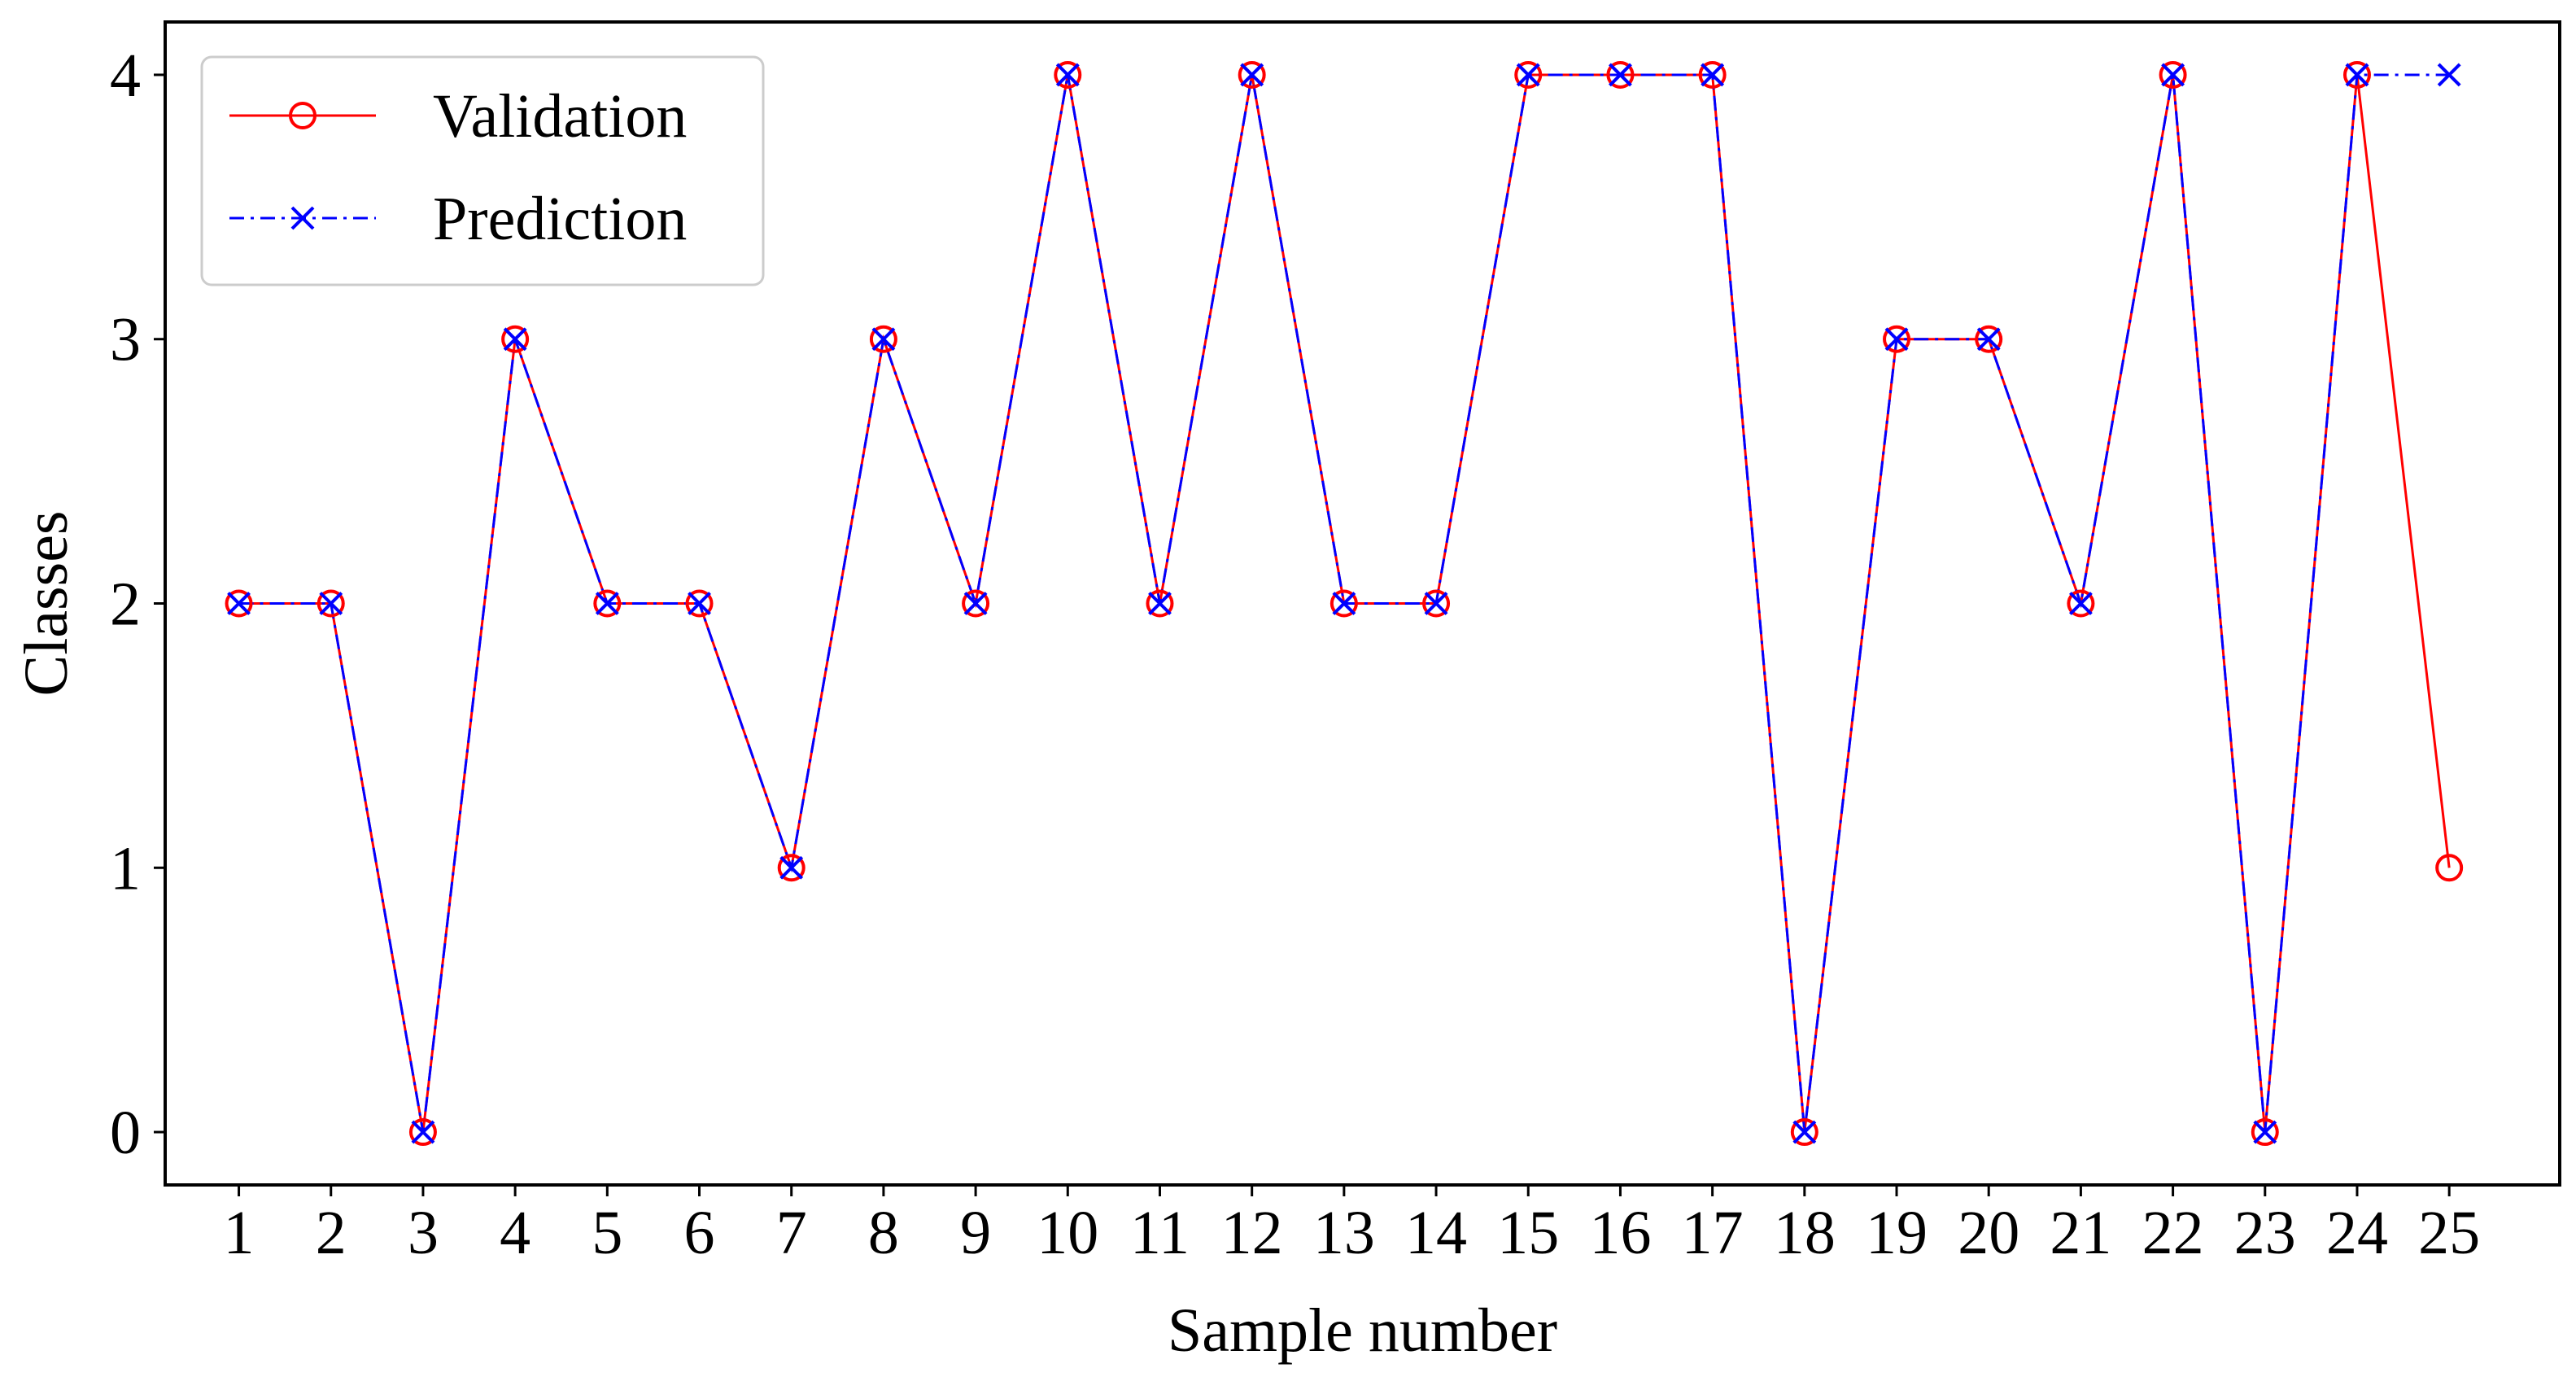  What do you see at coordinates (1897, 1233) in the screenshot?
I see `x-tick-label: 19` at bounding box center [1897, 1233].